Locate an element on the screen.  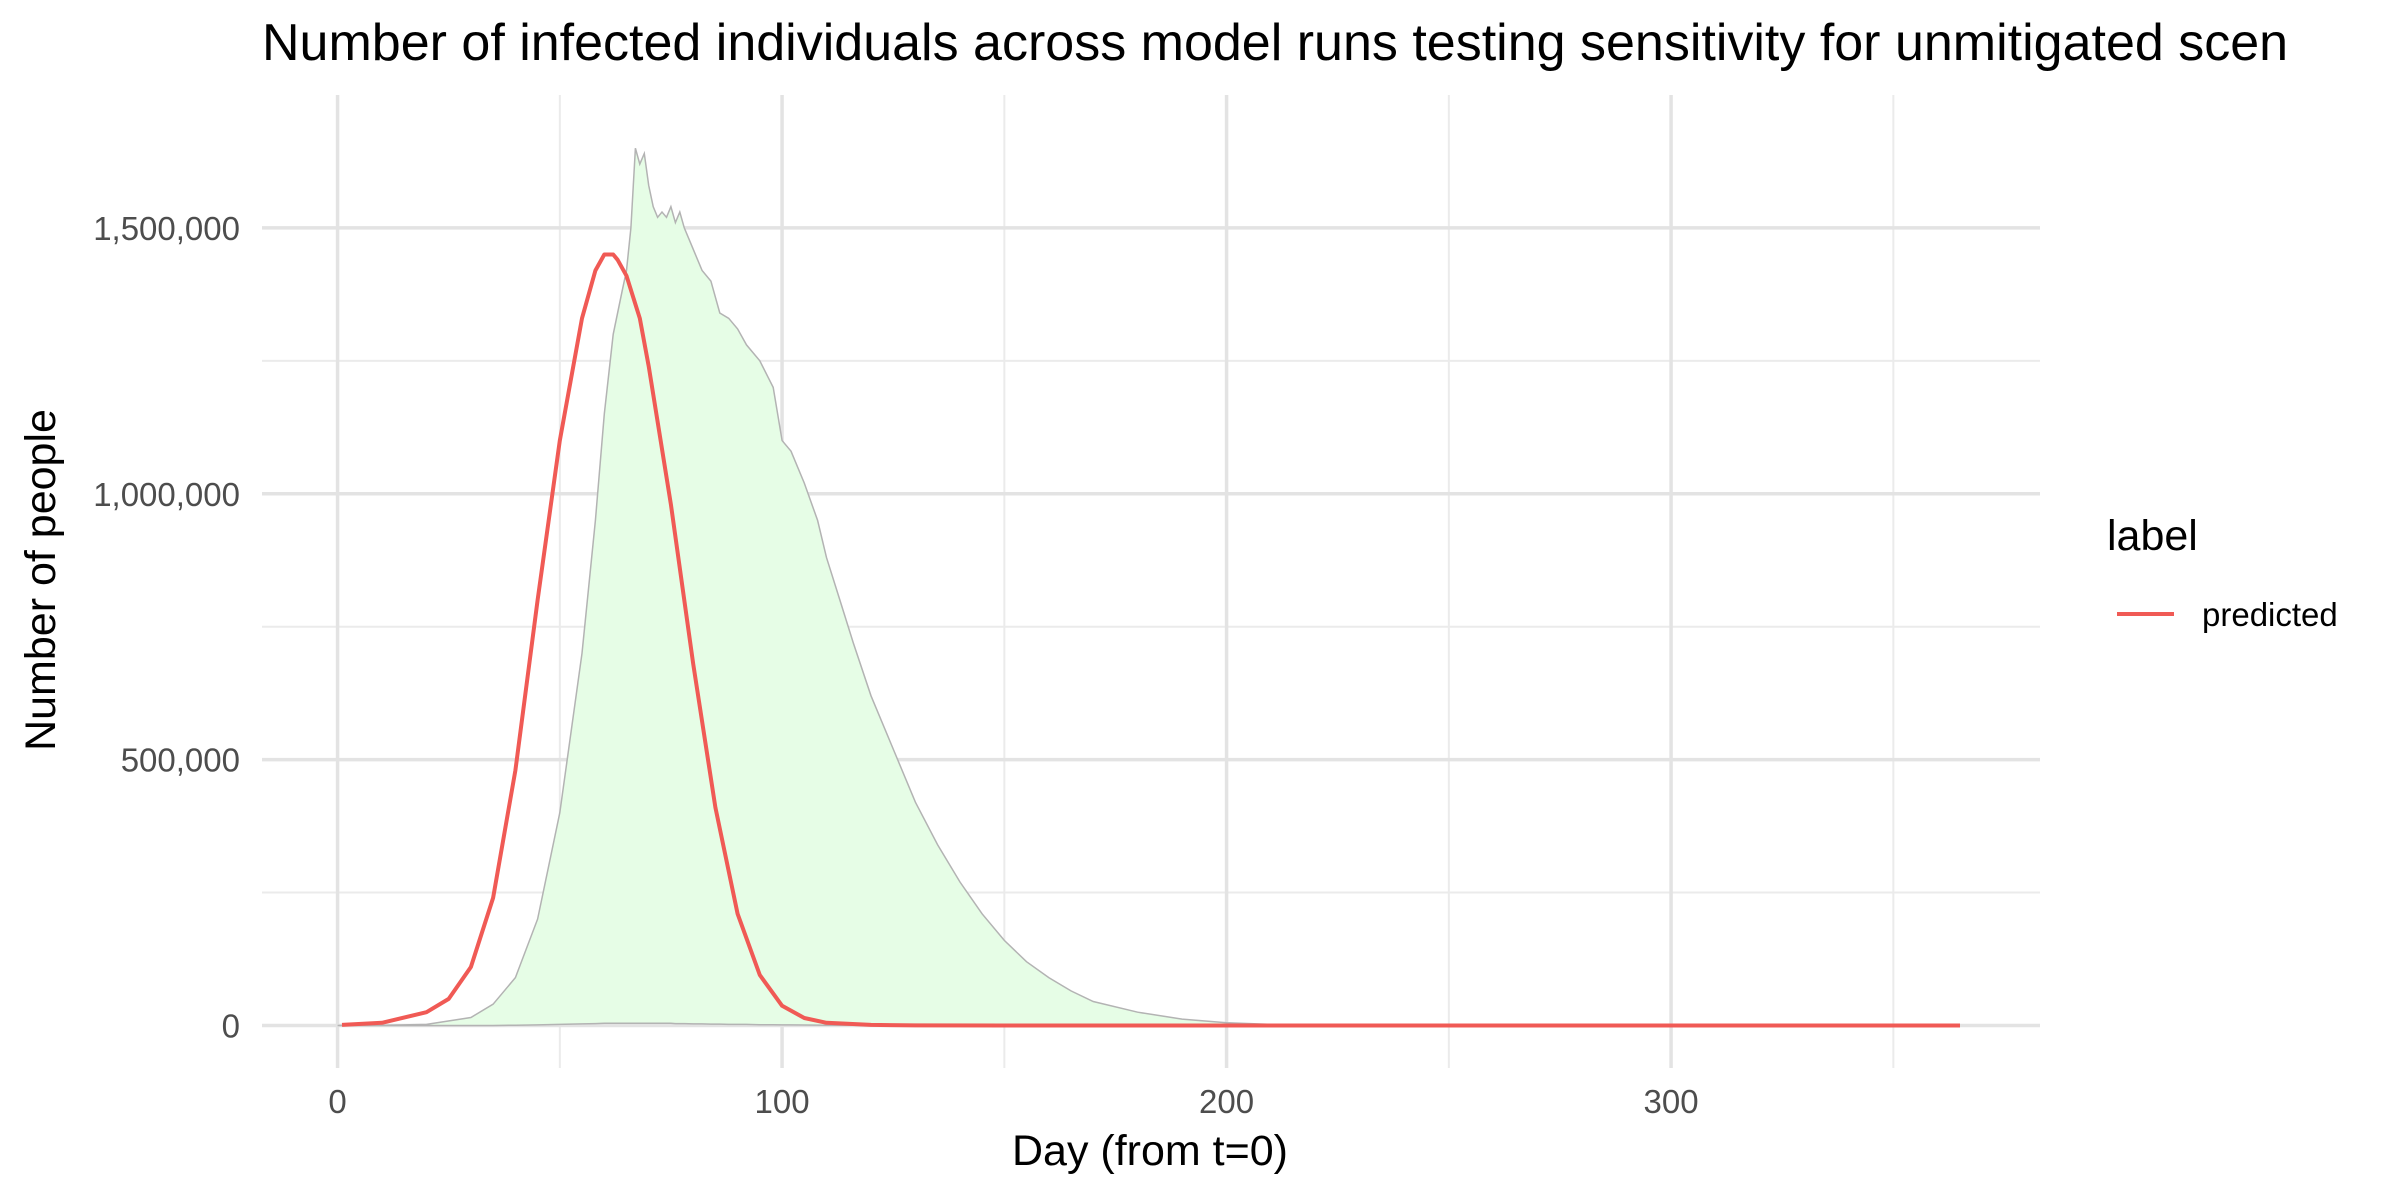
x-tick-label: 0 is located at coordinates (337, 1101).